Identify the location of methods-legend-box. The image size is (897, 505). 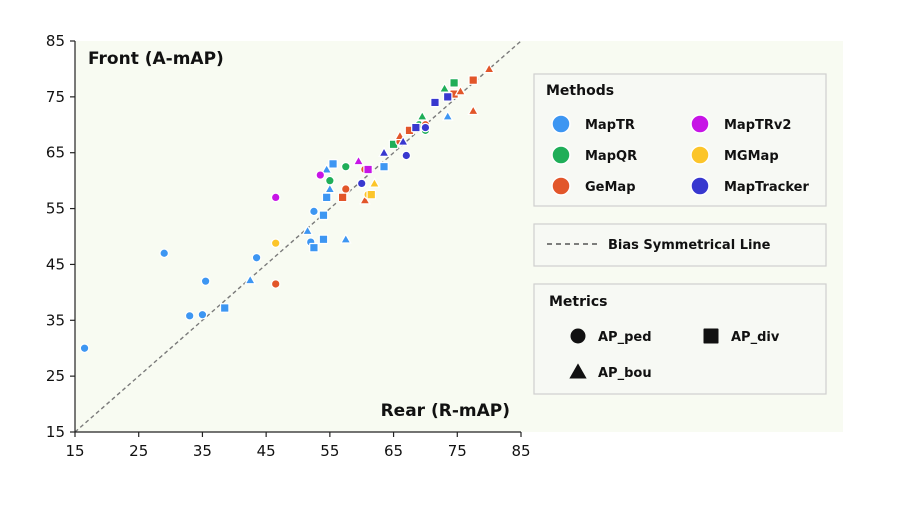
(680, 140).